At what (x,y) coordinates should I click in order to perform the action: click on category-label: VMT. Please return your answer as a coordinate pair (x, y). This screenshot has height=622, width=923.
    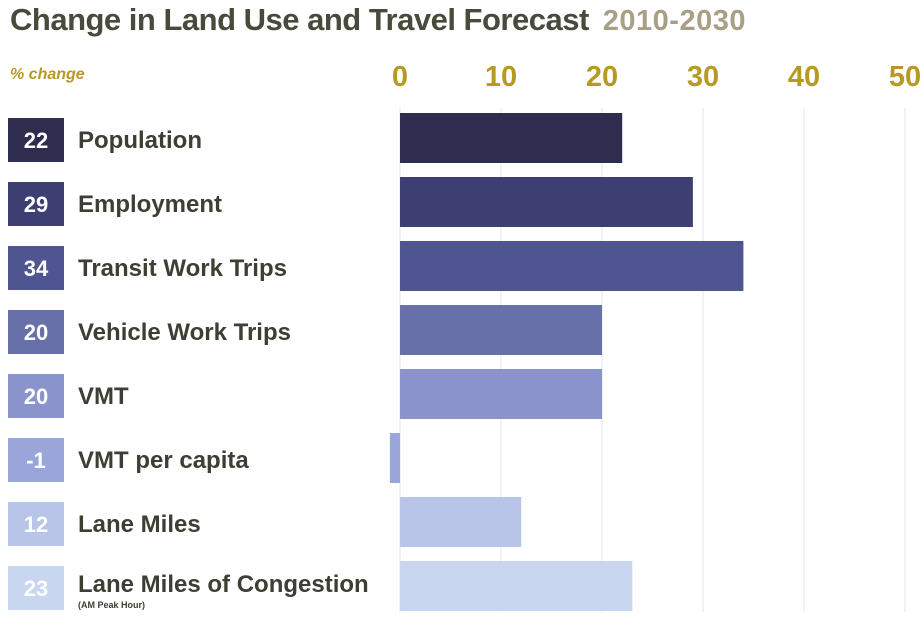
    Looking at the image, I should click on (103, 396).